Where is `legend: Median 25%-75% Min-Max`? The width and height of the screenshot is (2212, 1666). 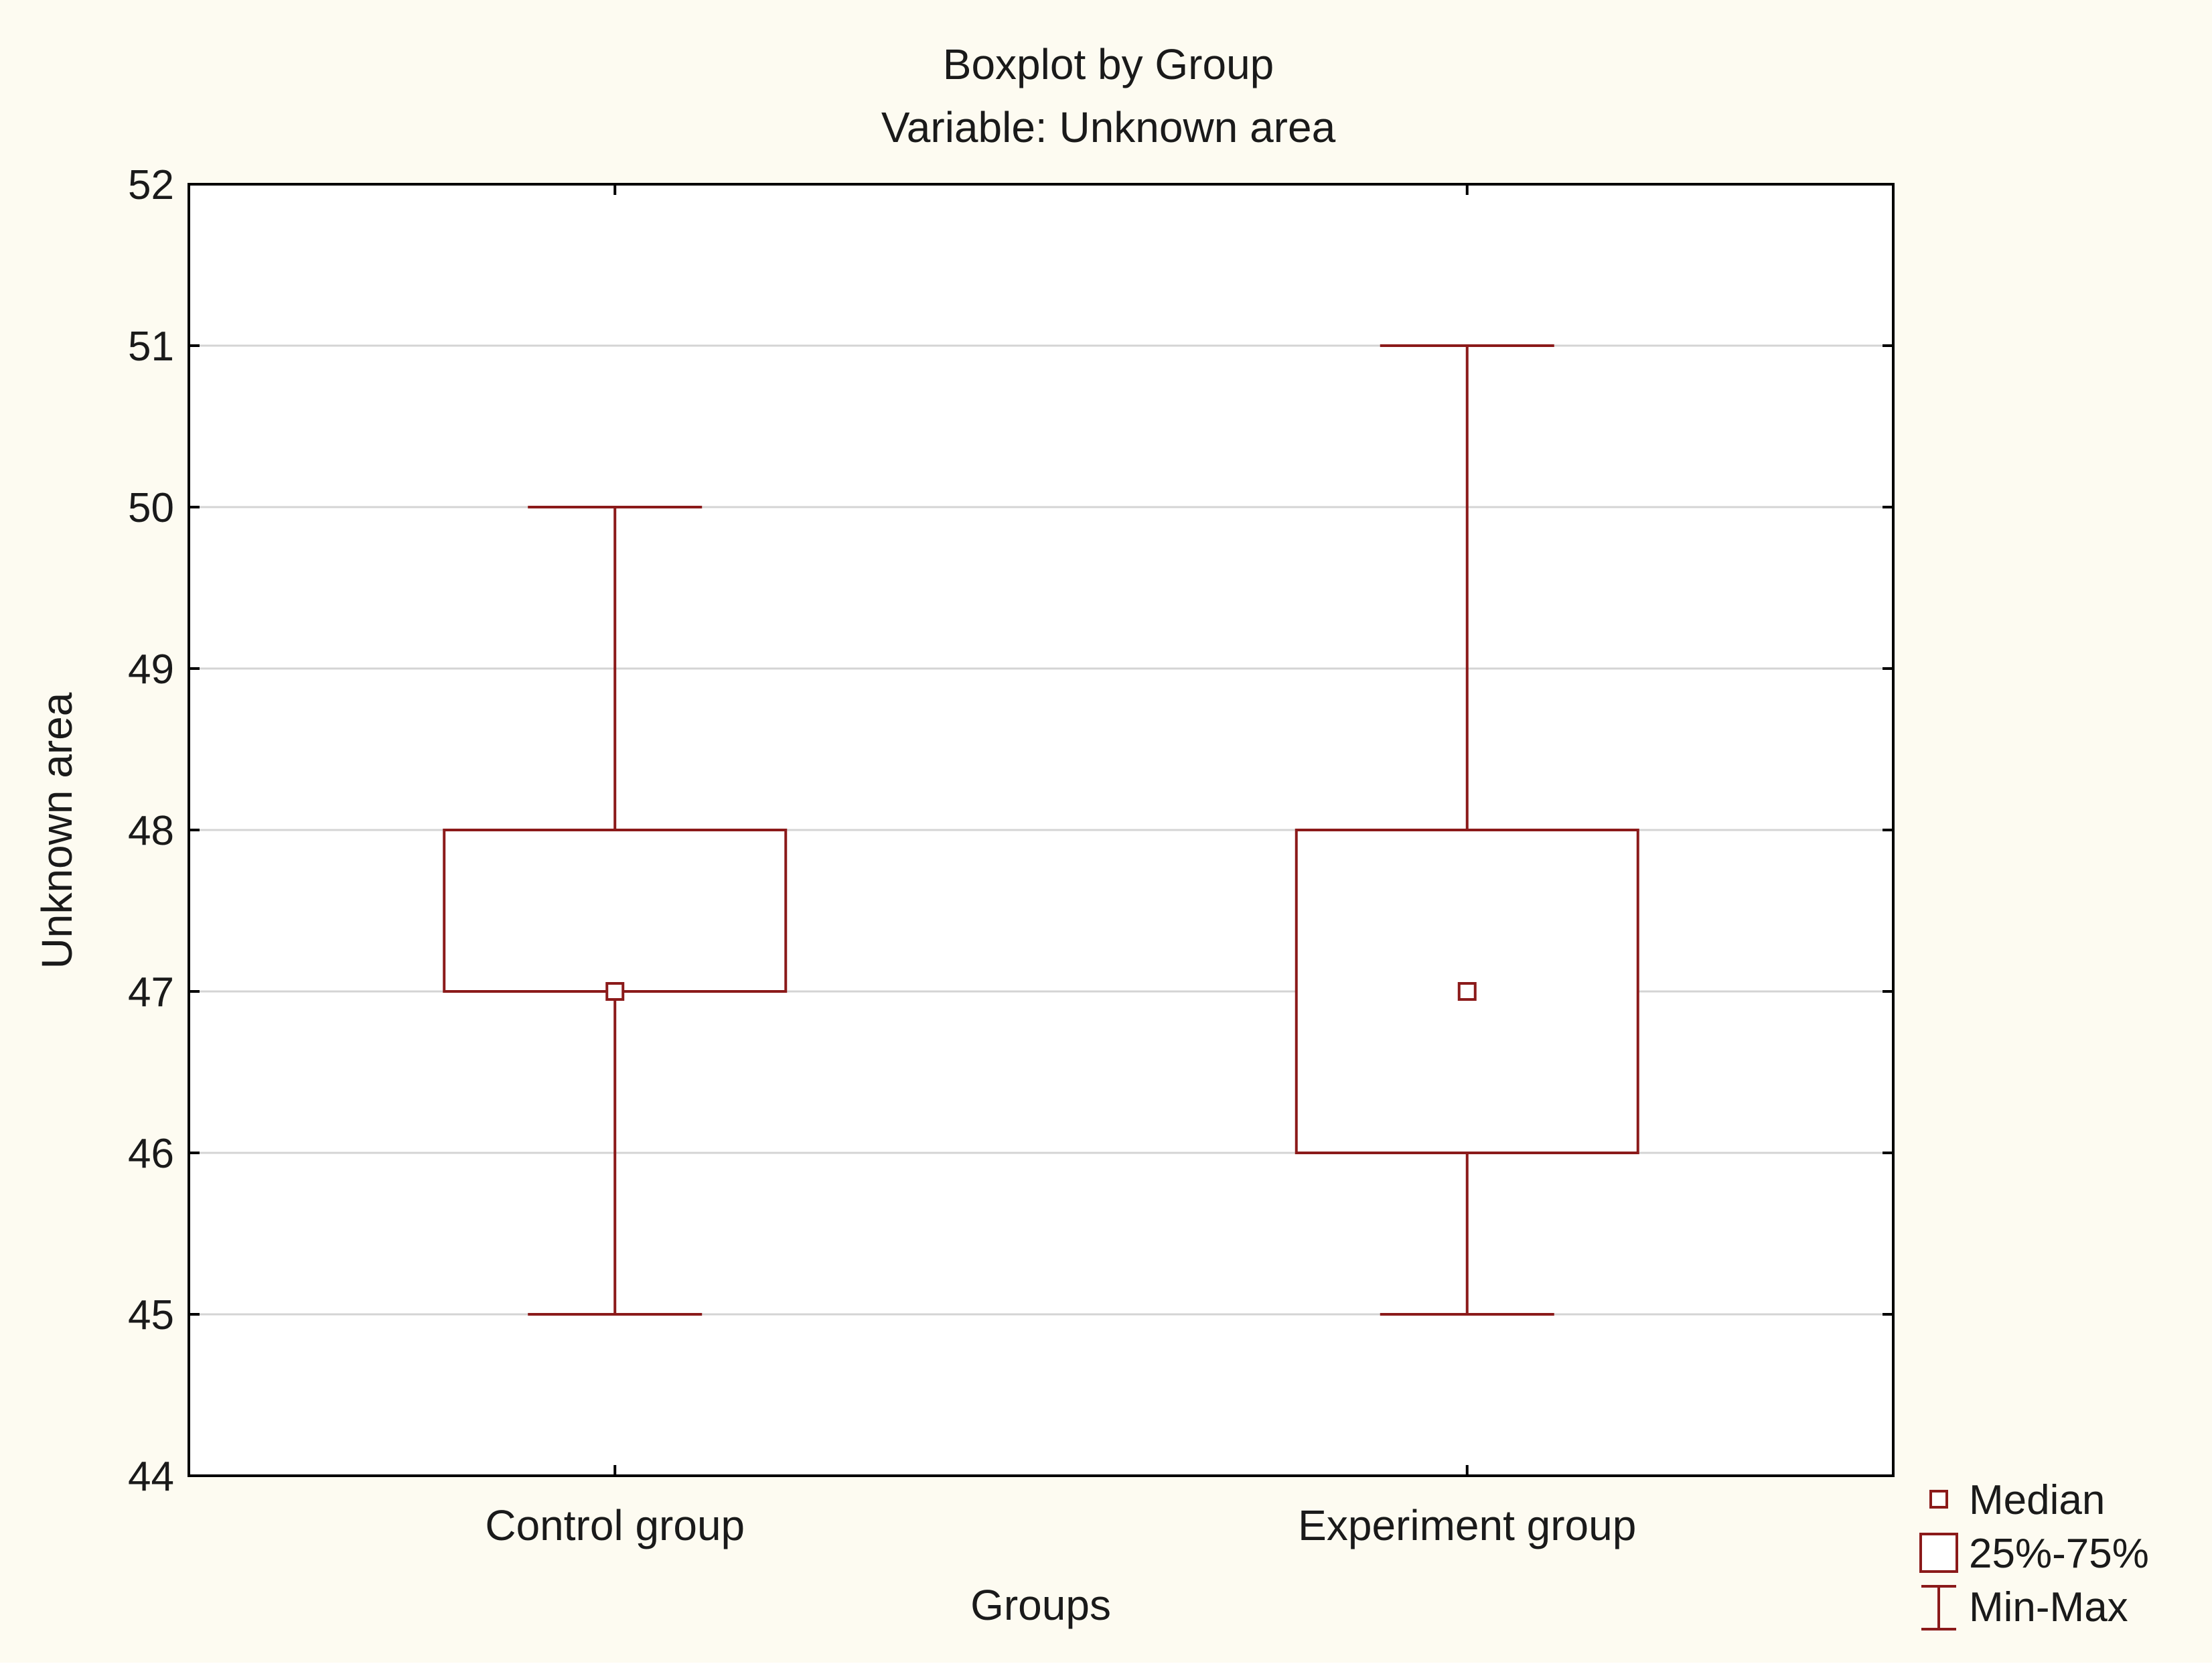 legend: Median 25%-75% Min-Max is located at coordinates (2034, 1554).